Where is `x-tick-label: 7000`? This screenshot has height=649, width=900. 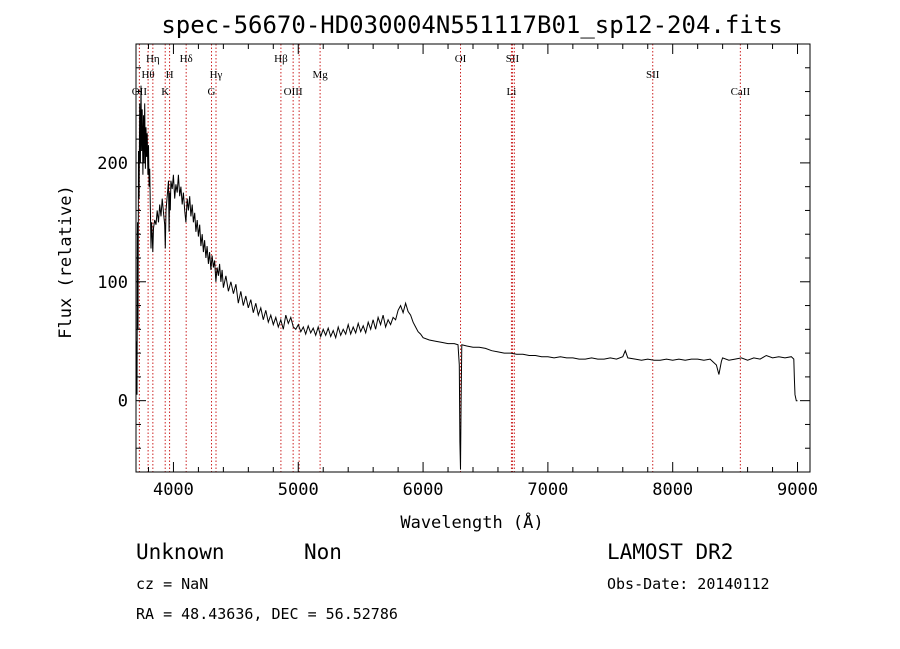
x-tick-label: 7000 is located at coordinates (547, 490).